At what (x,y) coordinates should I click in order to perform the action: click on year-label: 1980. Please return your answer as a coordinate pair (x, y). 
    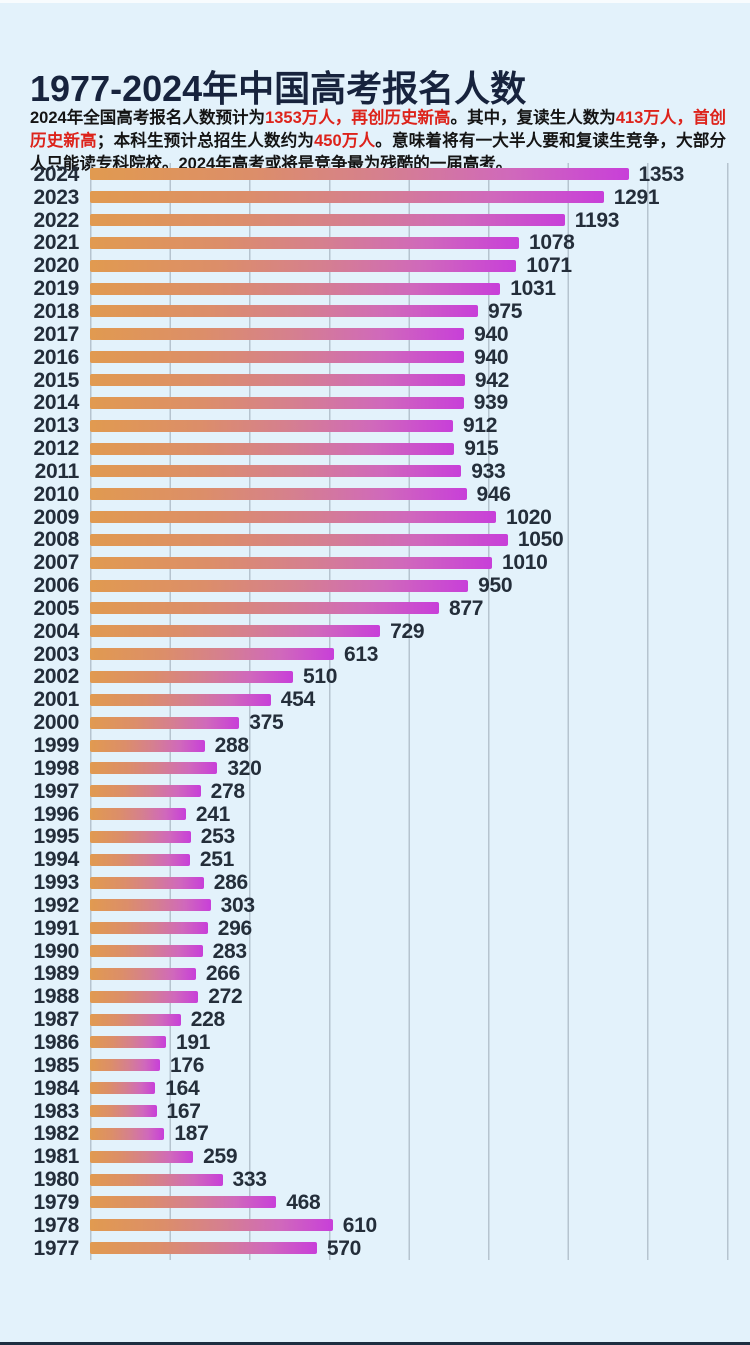
    Looking at the image, I should click on (56, 1180).